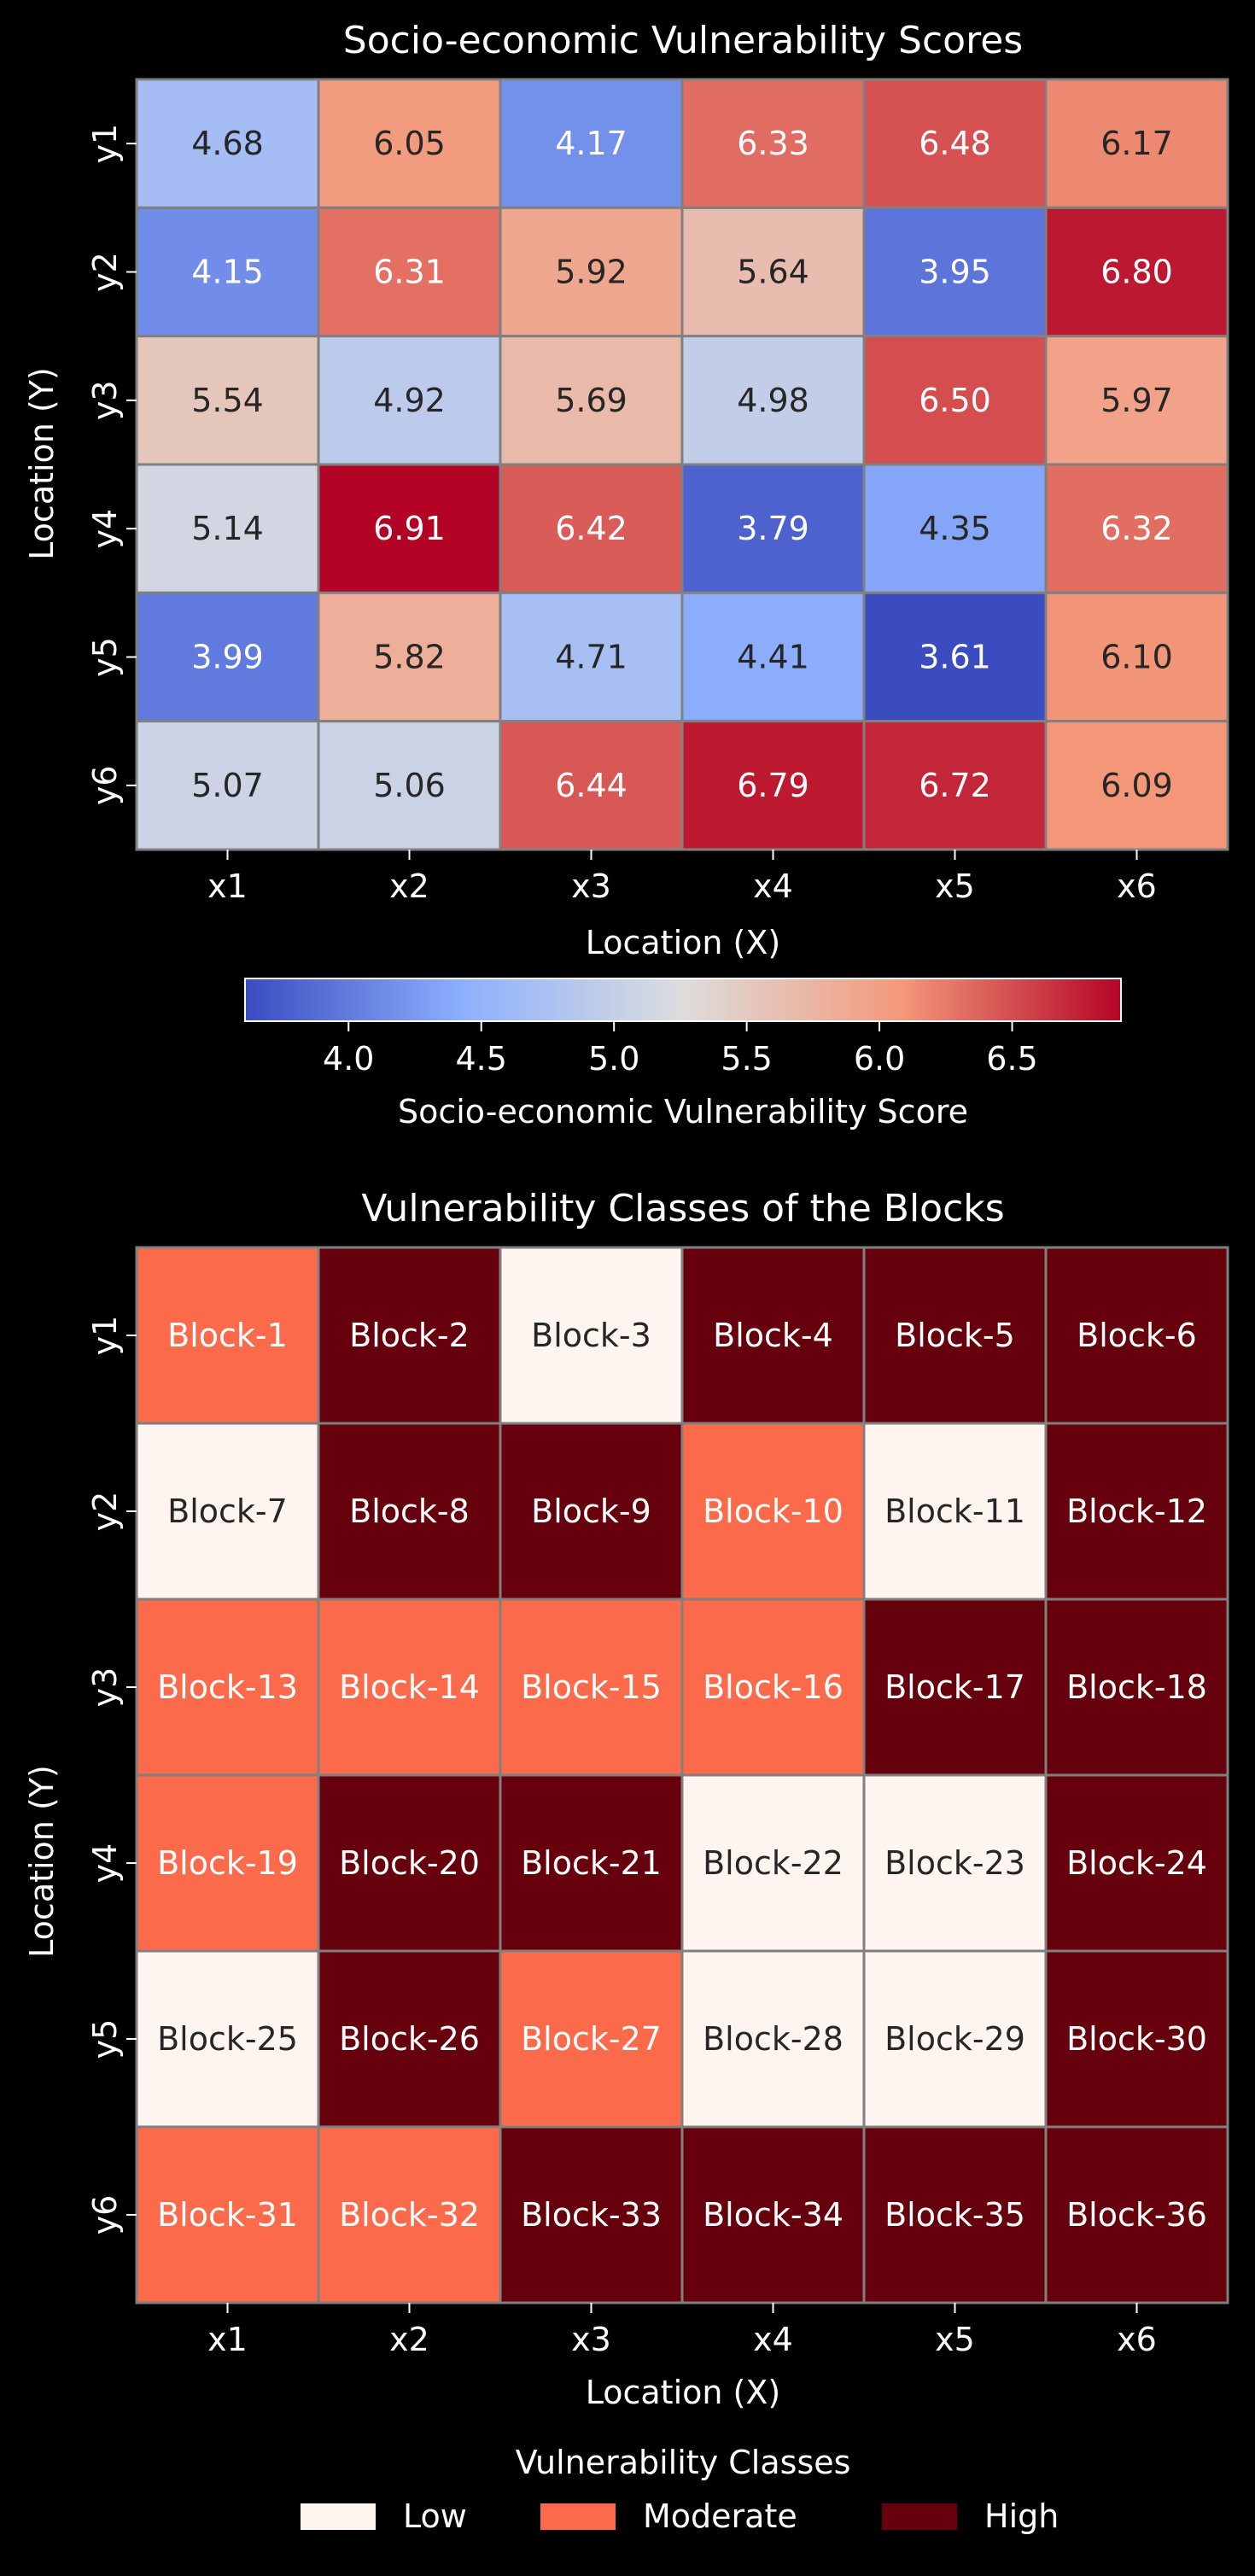 The height and width of the screenshot is (2576, 1255). Describe the element at coordinates (42, 1861) in the screenshot. I see `classes-y-axis-label: Location (Y)` at that location.